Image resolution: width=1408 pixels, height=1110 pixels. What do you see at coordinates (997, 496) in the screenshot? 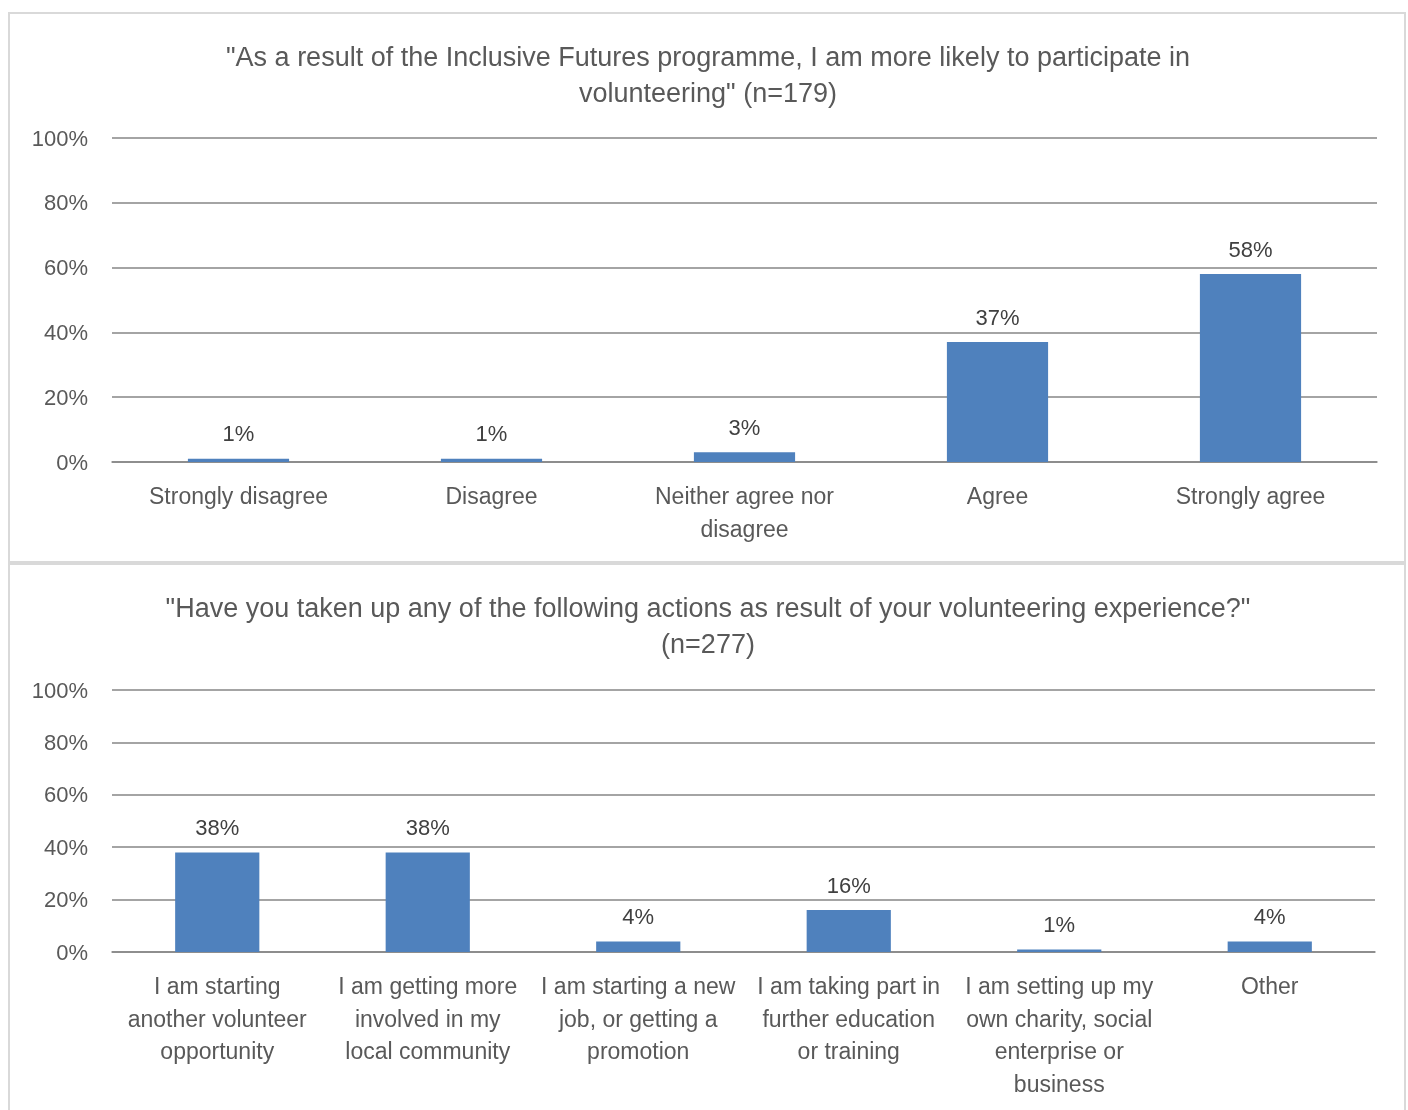
I see `x-tick-label: Agree` at bounding box center [997, 496].